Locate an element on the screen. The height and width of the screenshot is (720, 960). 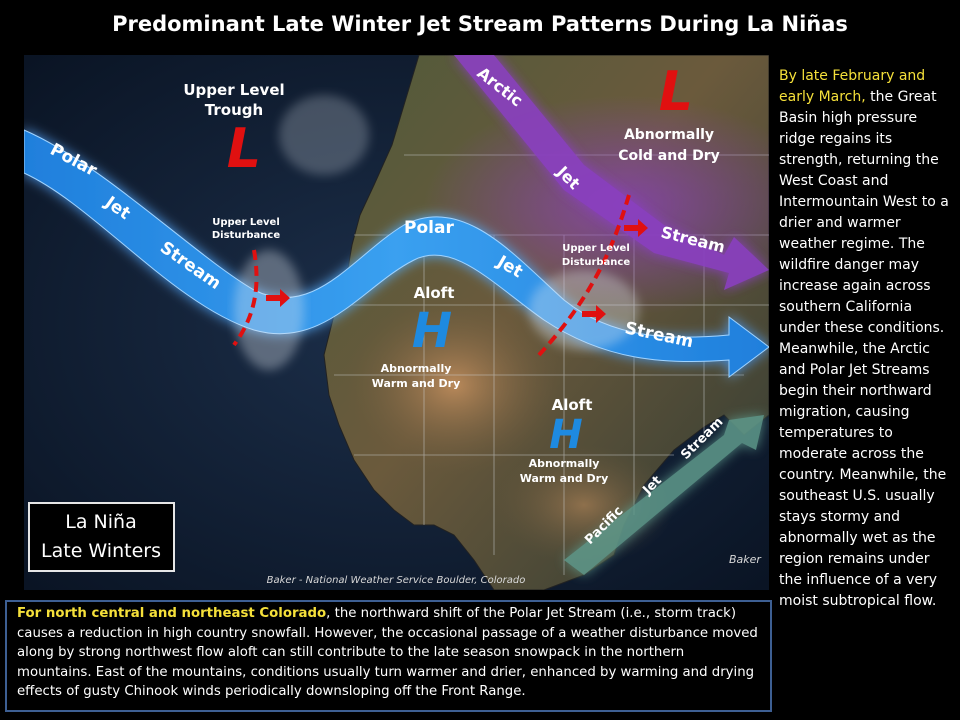
disturbance-label-west-1: Upper Level is located at coordinates (246, 222).